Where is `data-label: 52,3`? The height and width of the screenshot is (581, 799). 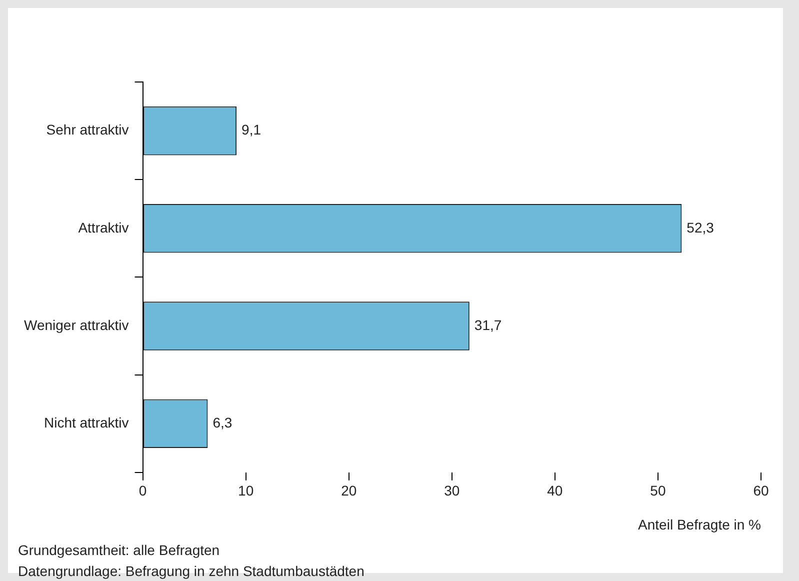
data-label: 52,3 is located at coordinates (700, 227).